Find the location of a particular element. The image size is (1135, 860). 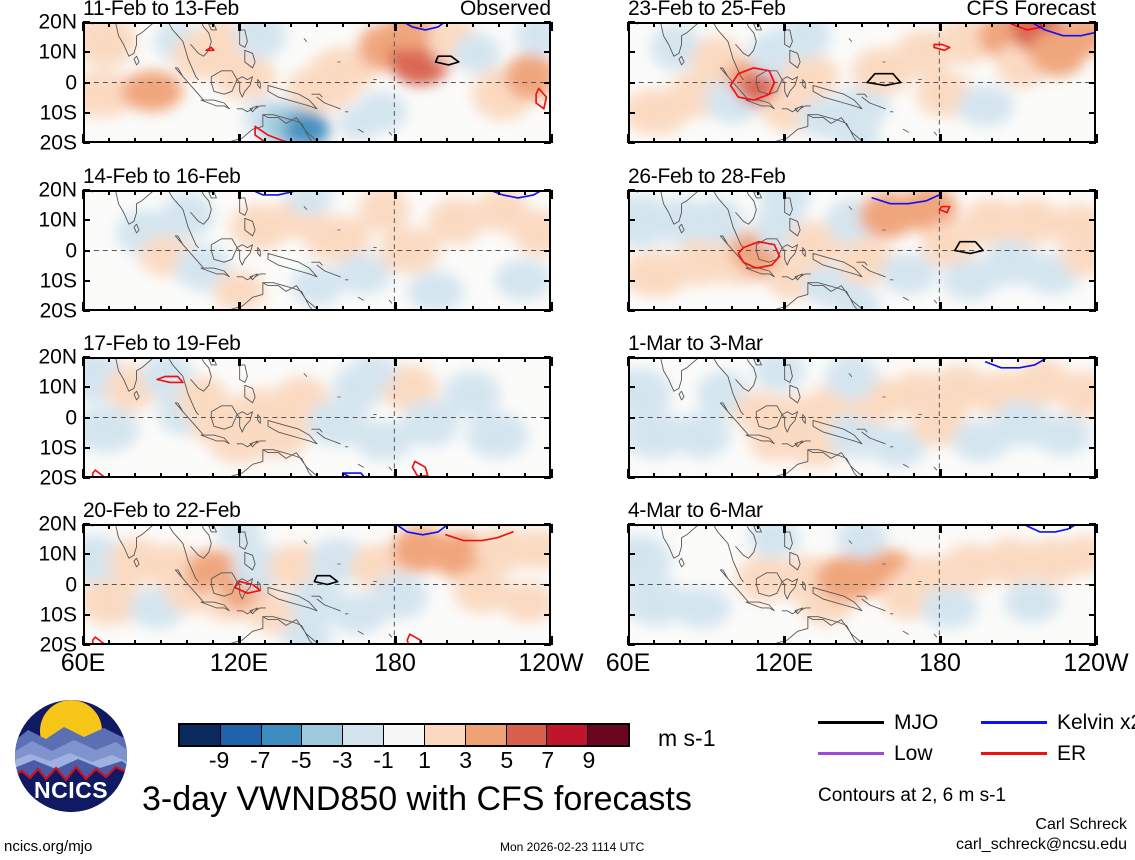

panel-title-fcs-4: 4-Mar to 6-Mar is located at coordinates (695, 510).